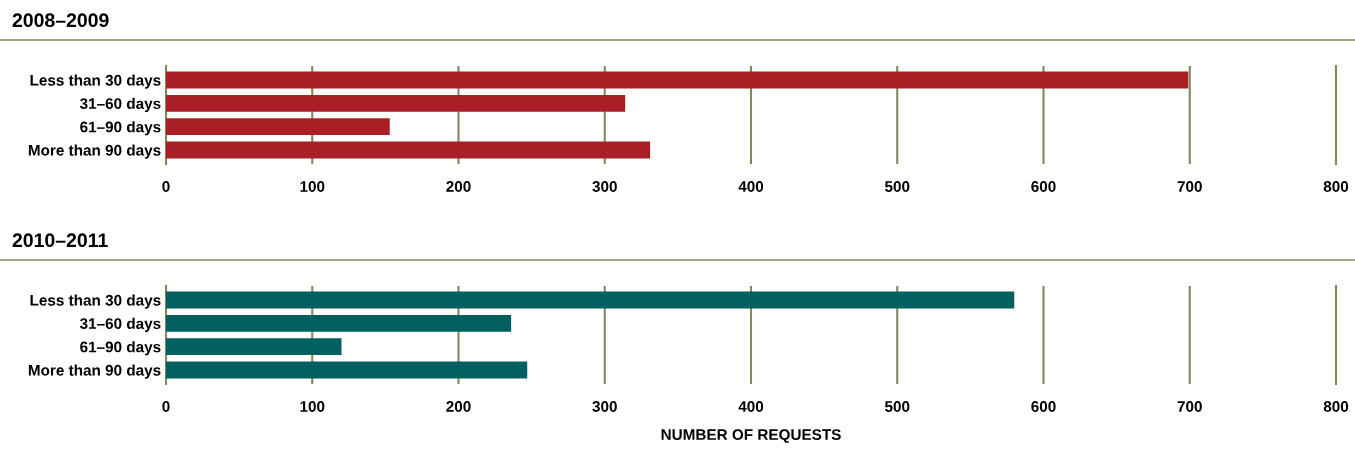 This screenshot has height=452, width=1355. Describe the element at coordinates (60, 240) in the screenshot. I see `chart-title: 2010–2011` at that location.